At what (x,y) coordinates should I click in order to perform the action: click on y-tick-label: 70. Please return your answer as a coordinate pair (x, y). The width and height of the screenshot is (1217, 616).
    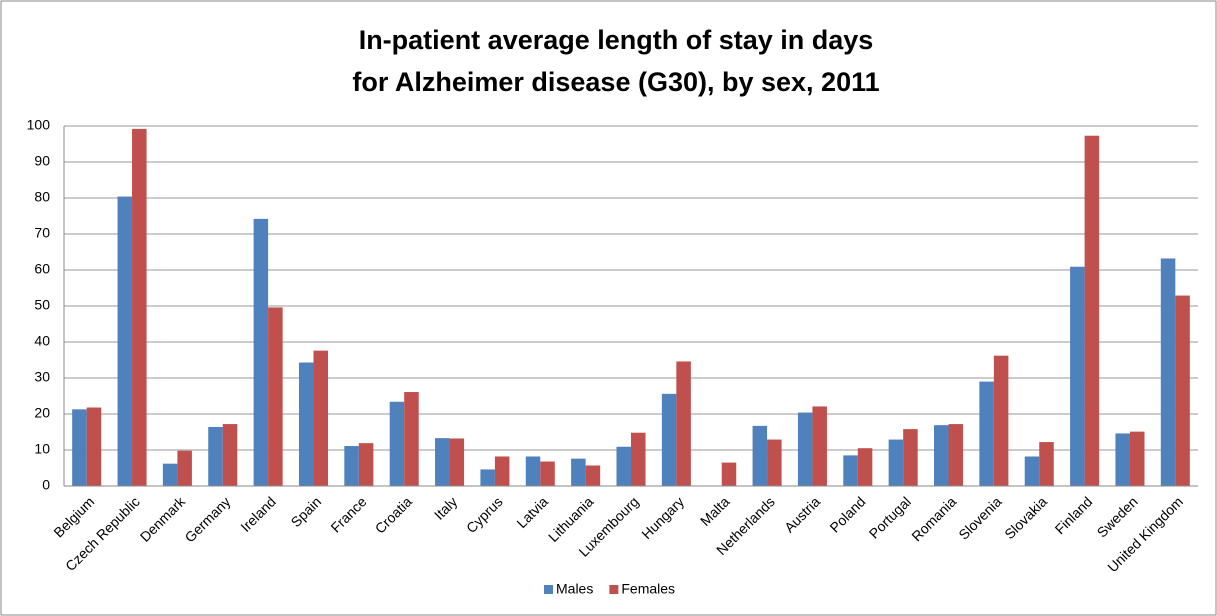
    Looking at the image, I should click on (42, 233).